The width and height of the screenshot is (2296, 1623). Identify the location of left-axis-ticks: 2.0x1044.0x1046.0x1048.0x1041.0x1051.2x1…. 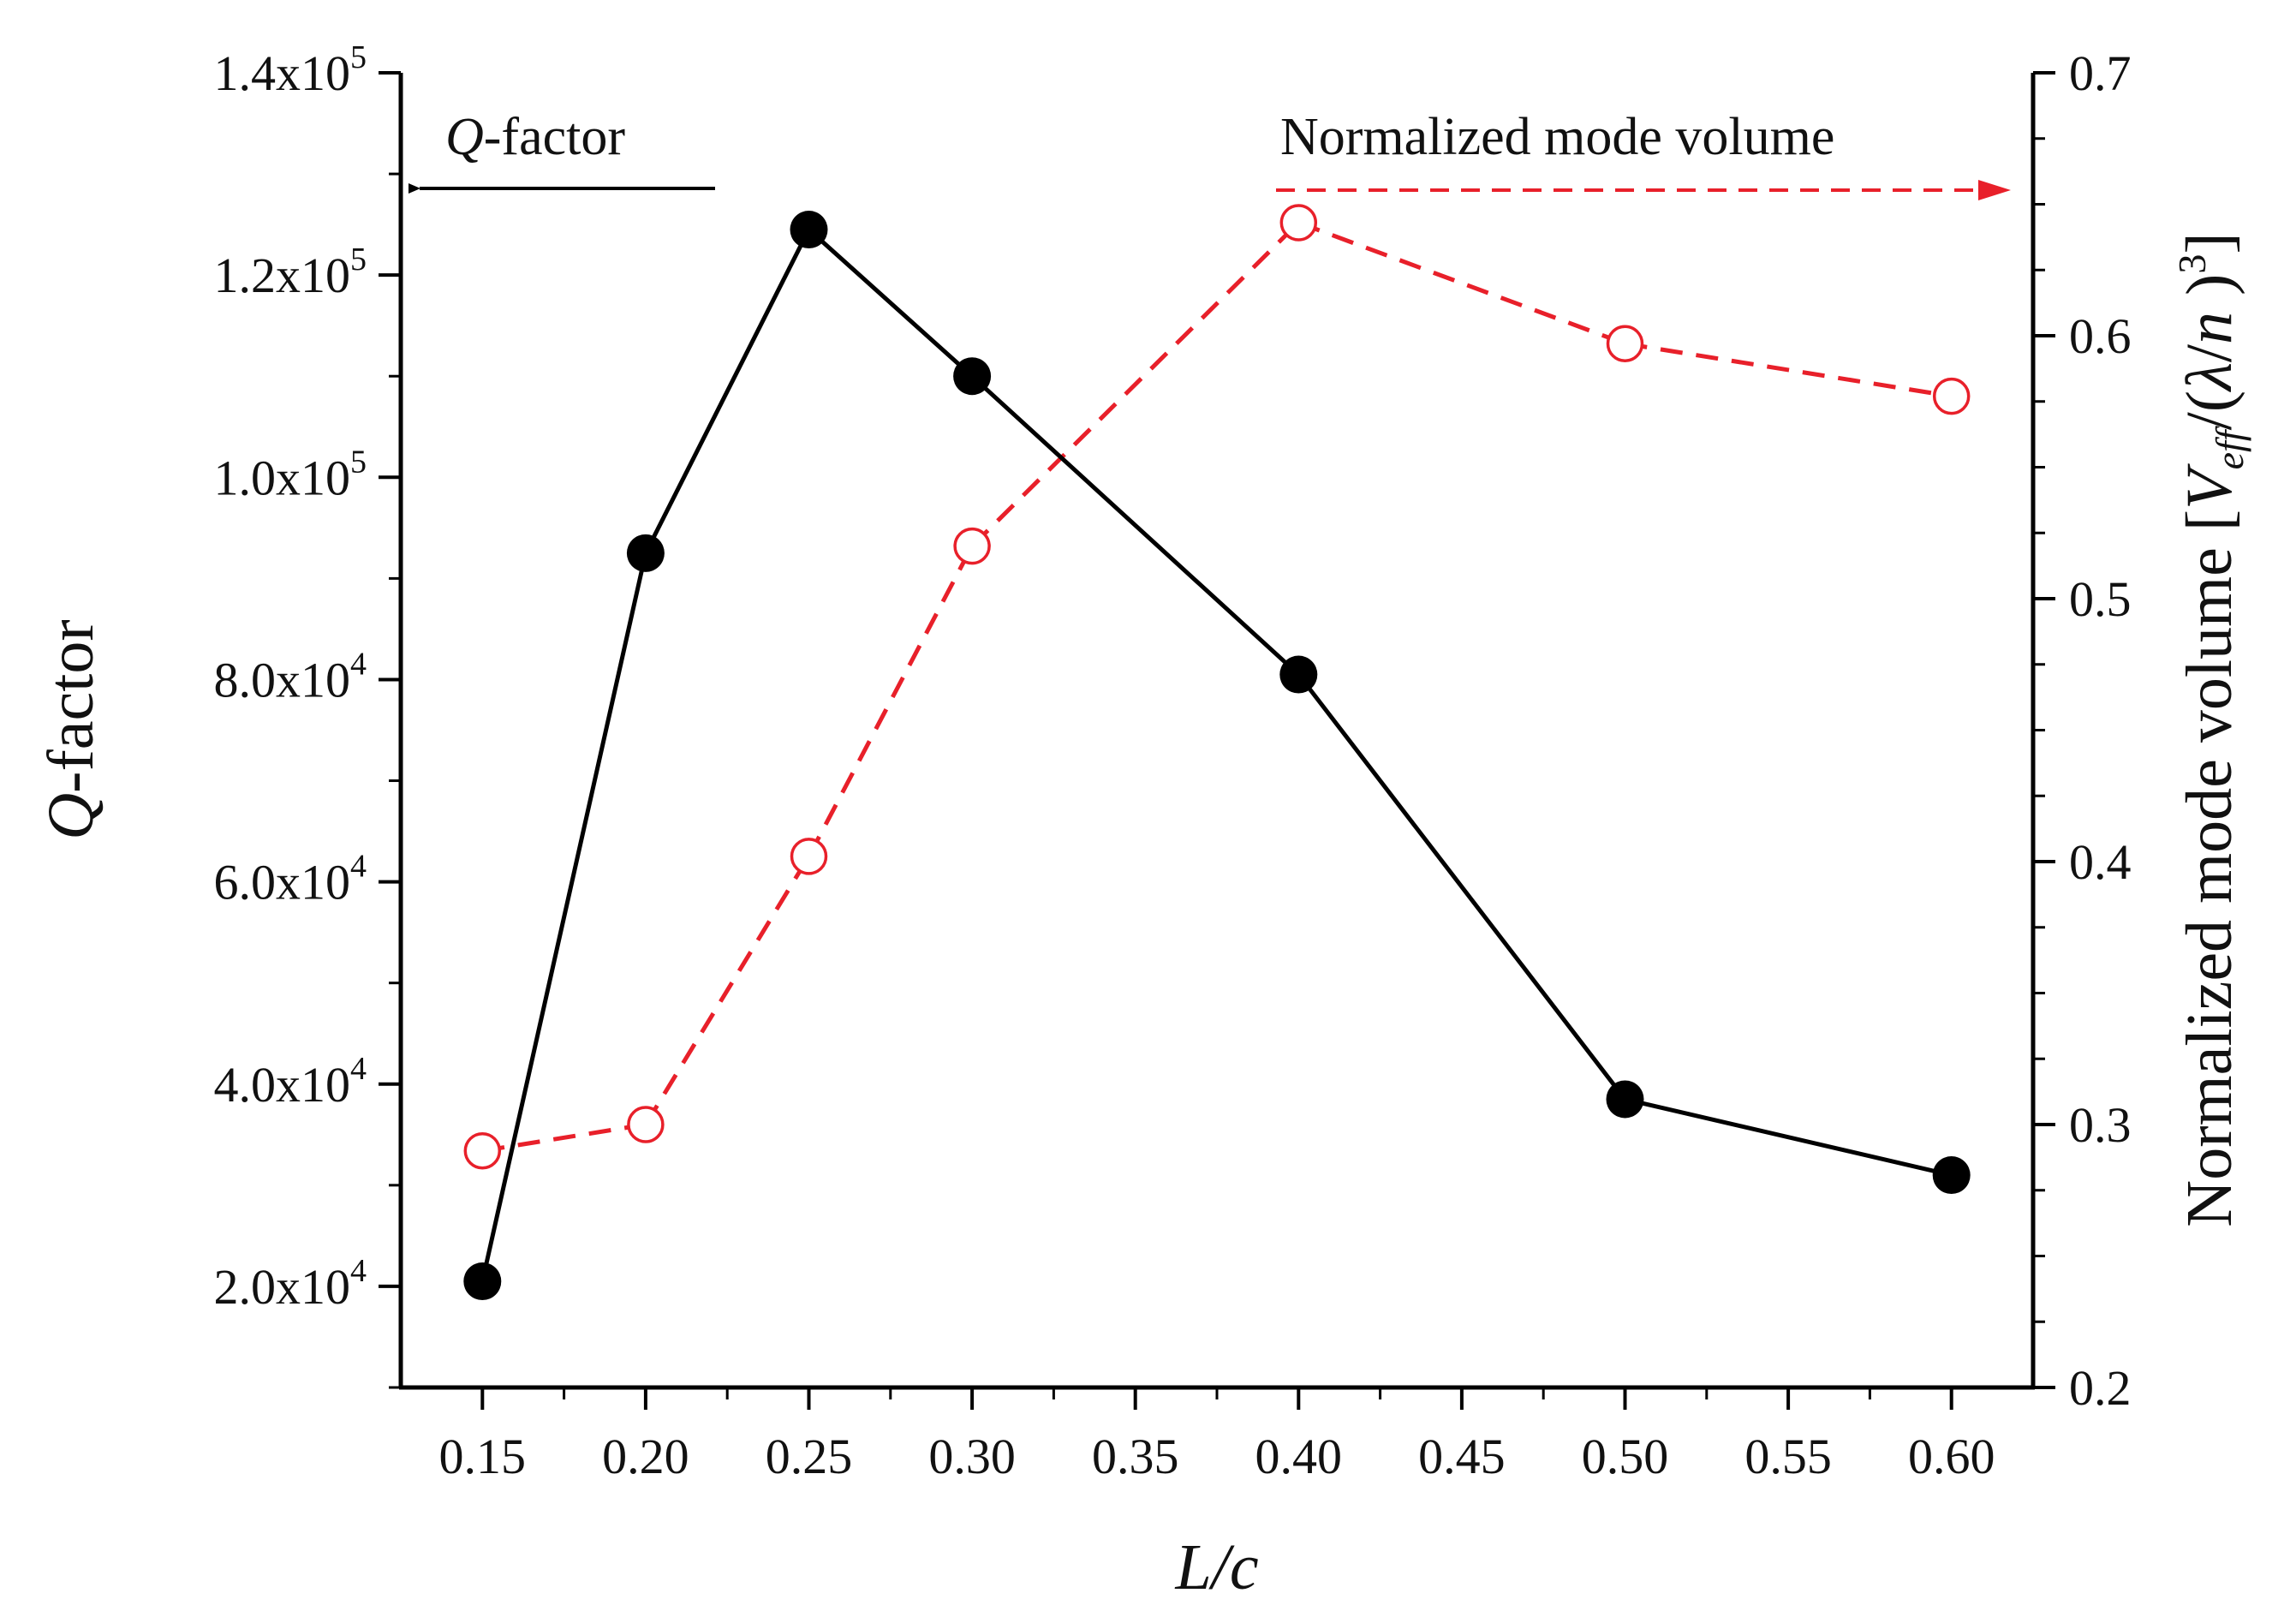
(307, 714).